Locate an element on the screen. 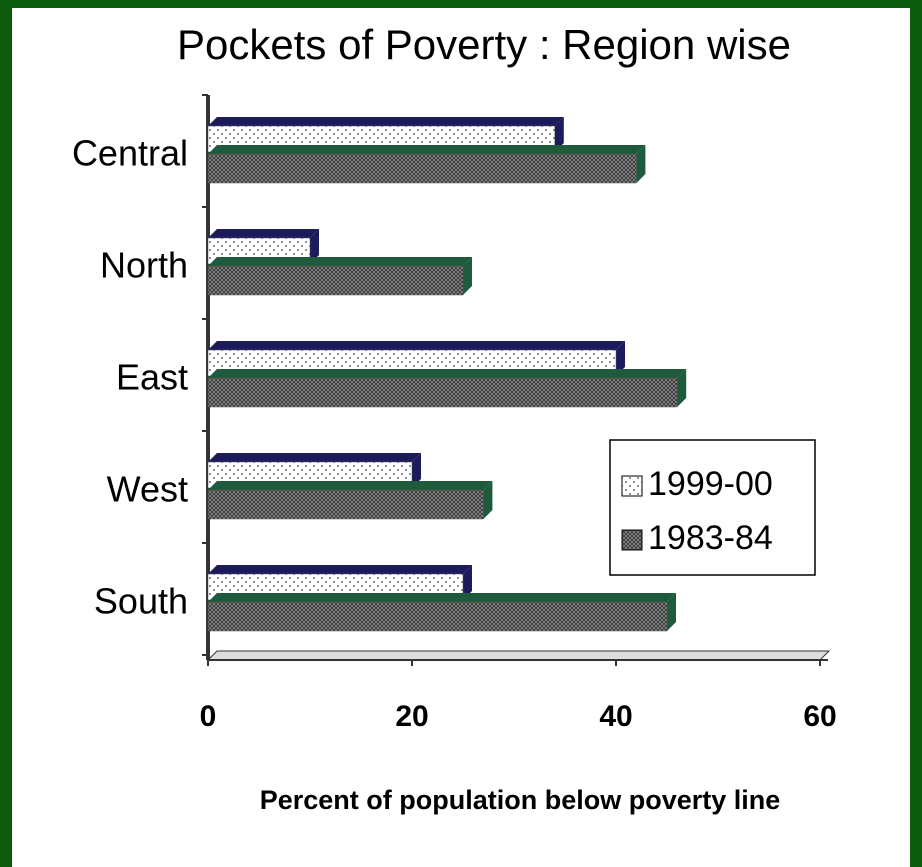 Image resolution: width=922 pixels, height=867 pixels. x-tick-label: 40 is located at coordinates (615, 716).